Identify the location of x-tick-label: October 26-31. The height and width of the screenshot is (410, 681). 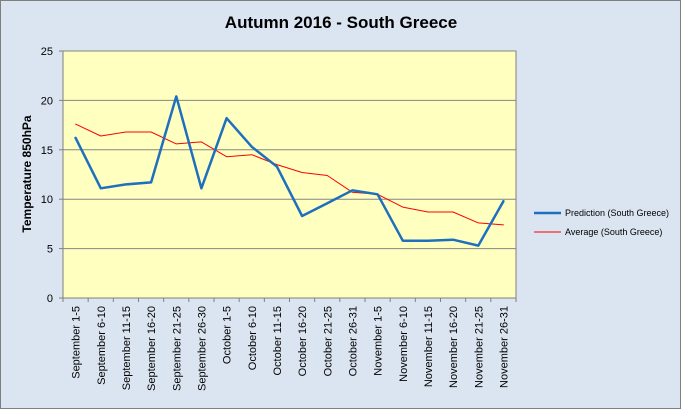
(353, 341).